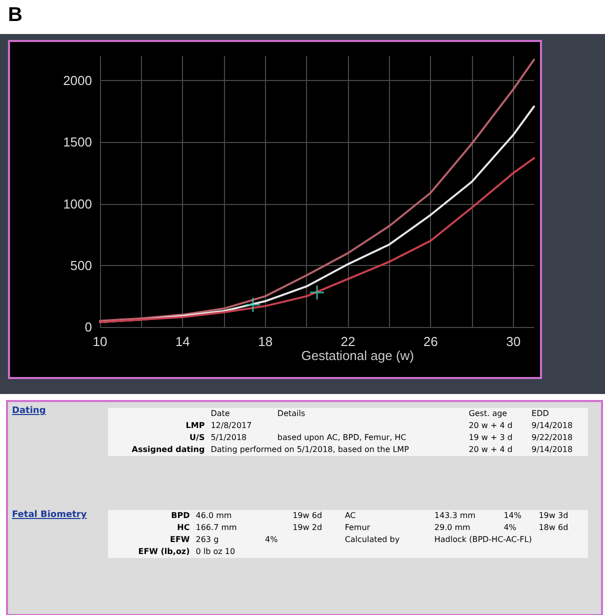 The image size is (605, 615). I want to click on text: 263 g, so click(207, 540).